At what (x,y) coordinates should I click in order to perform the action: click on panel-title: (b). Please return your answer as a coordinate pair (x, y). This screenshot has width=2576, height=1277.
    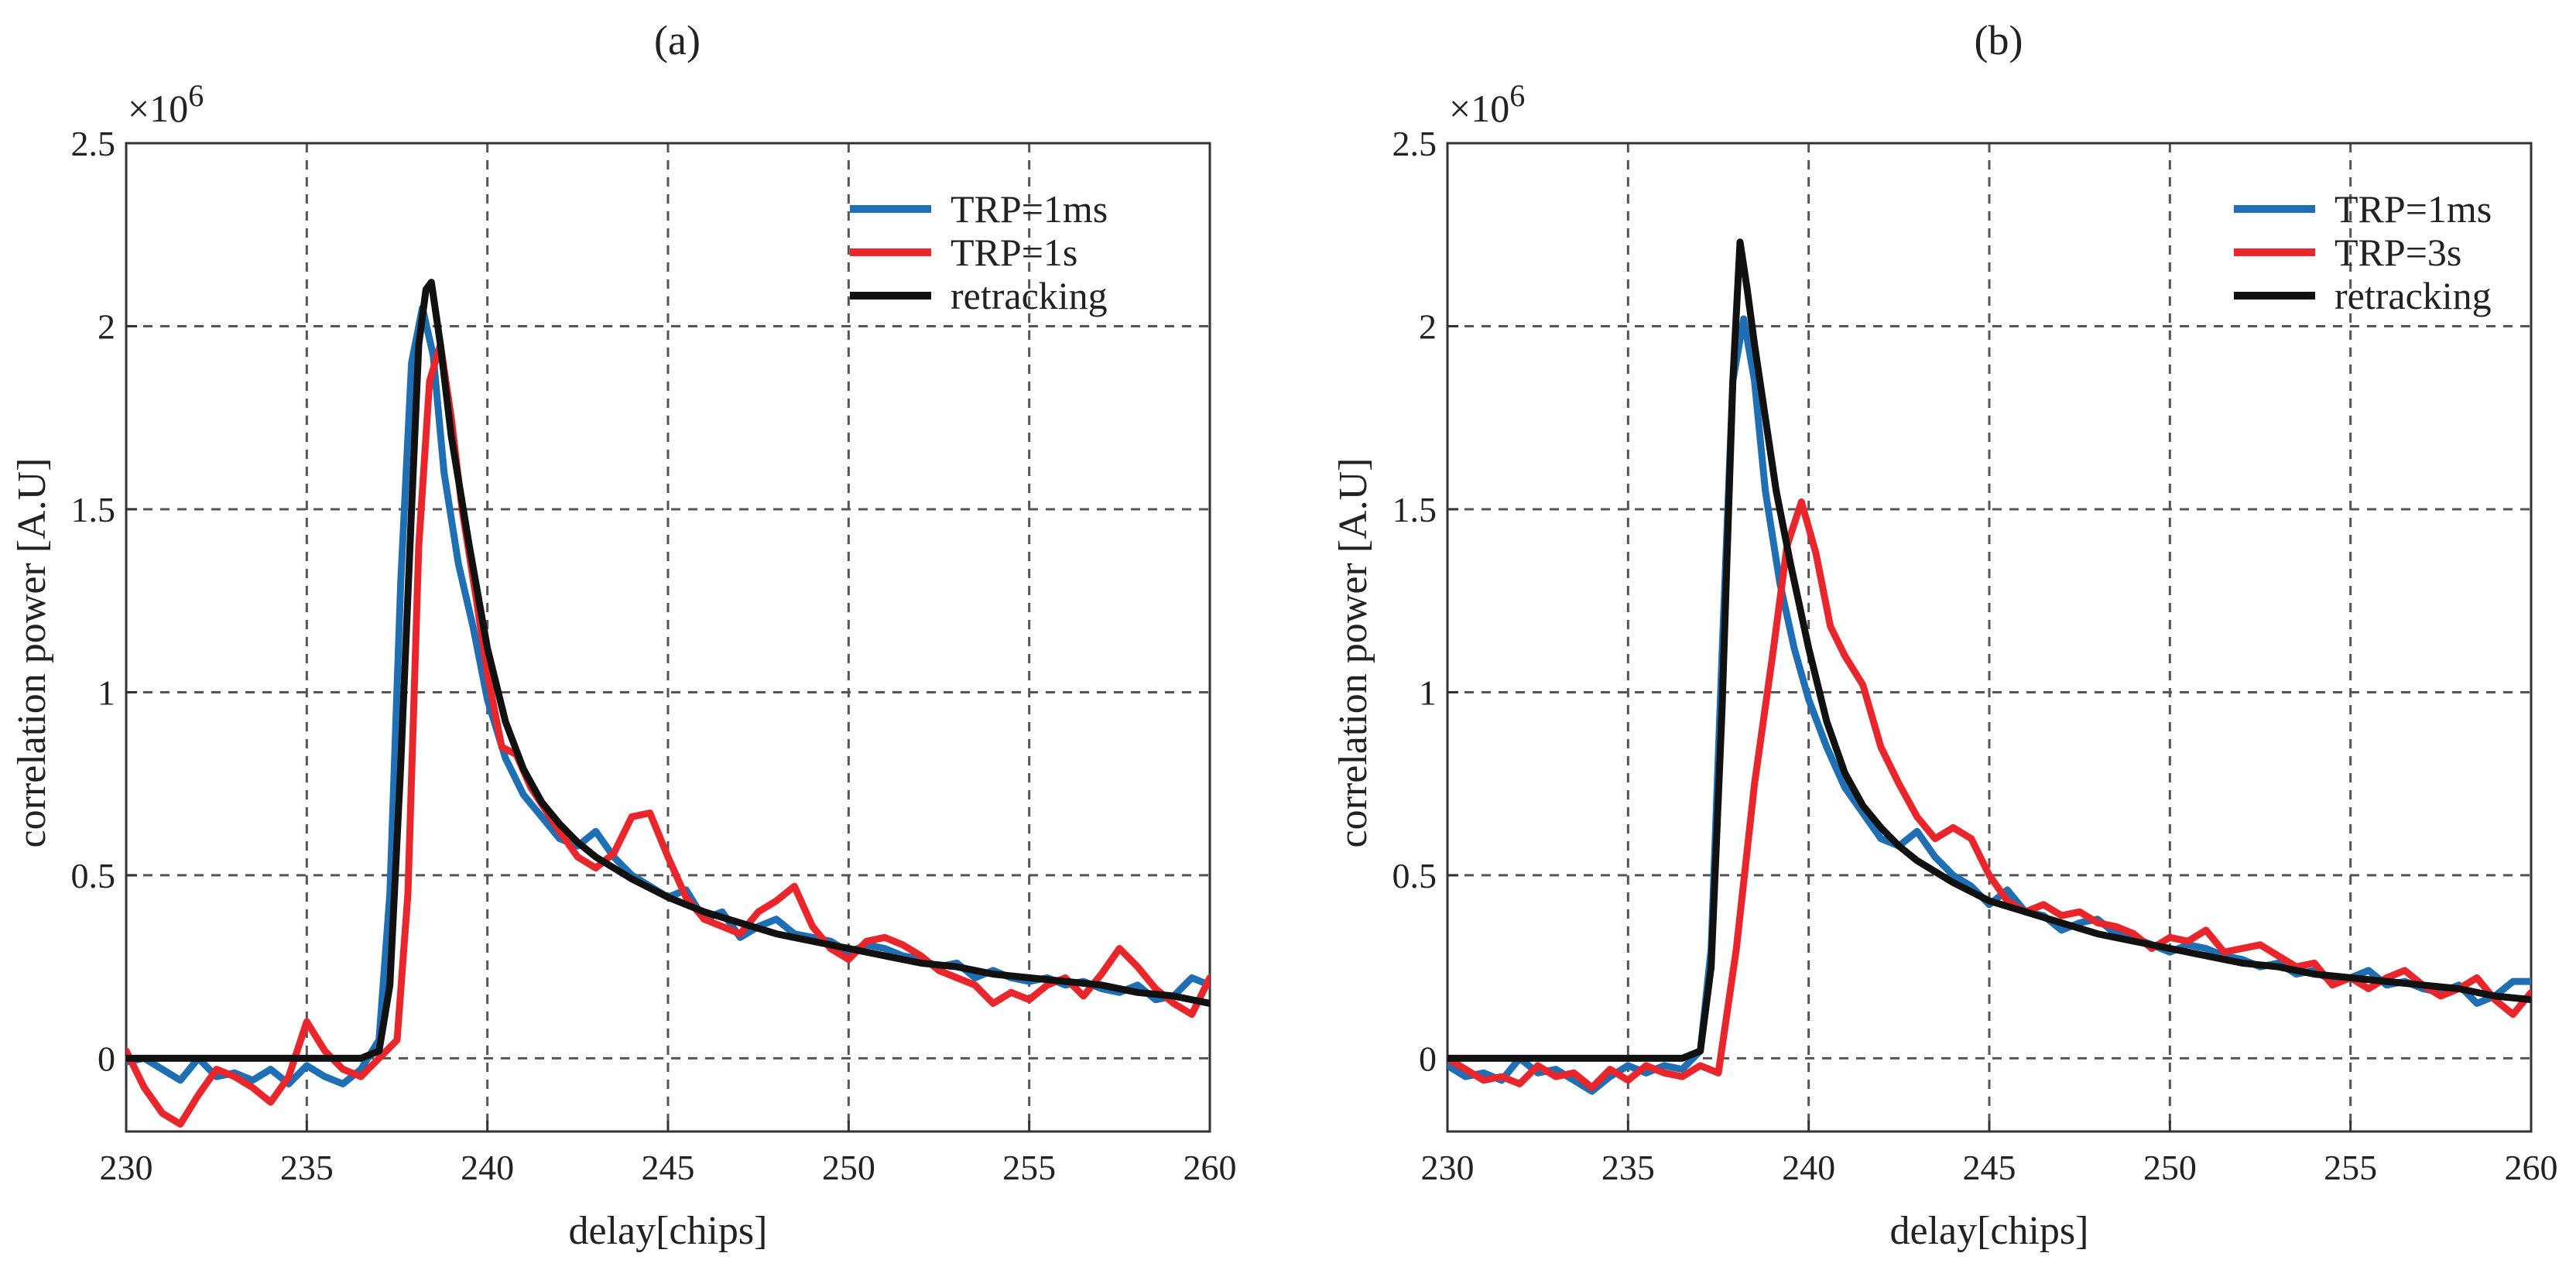
    Looking at the image, I should click on (1999, 40).